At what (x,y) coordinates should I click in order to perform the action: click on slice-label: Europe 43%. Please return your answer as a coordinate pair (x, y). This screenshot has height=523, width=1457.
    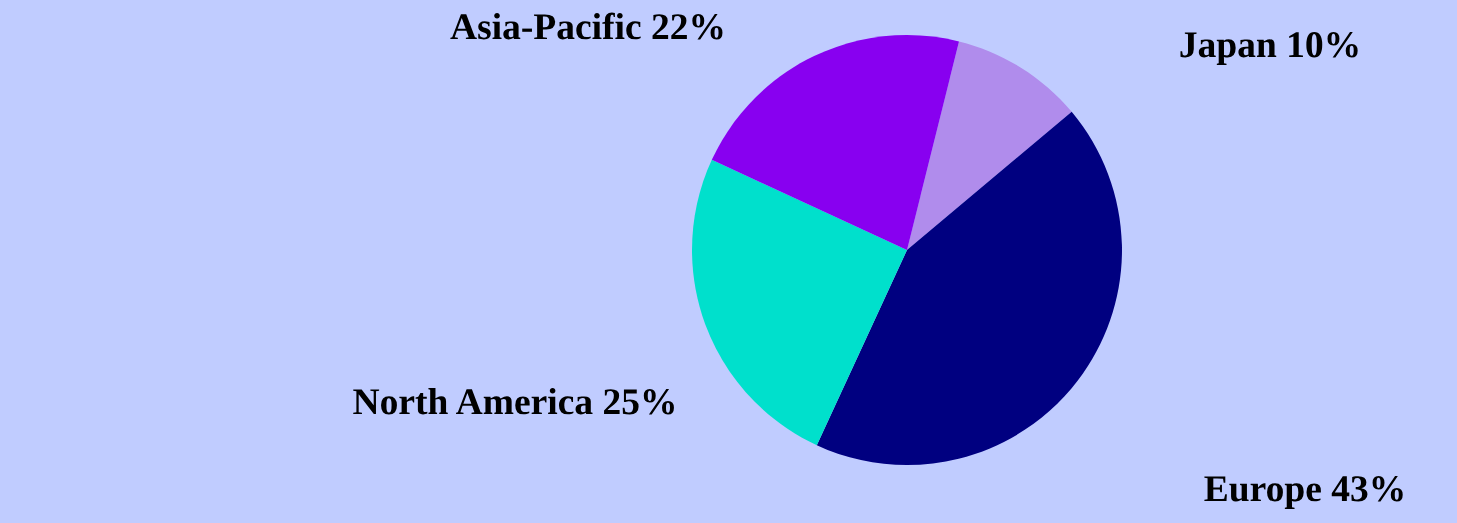
    Looking at the image, I should click on (1303, 492).